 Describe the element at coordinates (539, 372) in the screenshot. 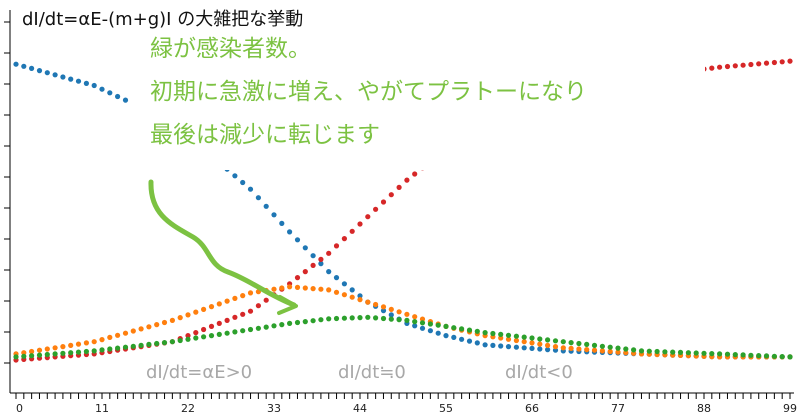

I see `condition-label-falling: dI/dt<0` at that location.